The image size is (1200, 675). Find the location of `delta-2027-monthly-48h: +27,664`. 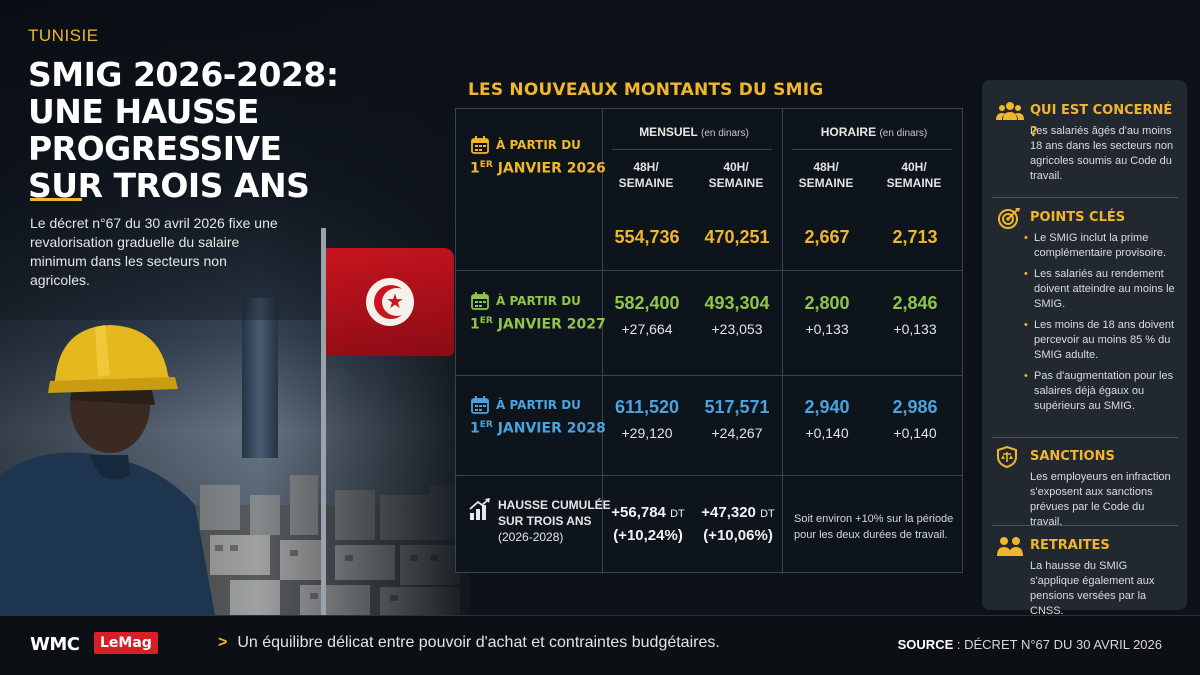

delta-2027-monthly-48h: +27,664 is located at coordinates (647, 329).